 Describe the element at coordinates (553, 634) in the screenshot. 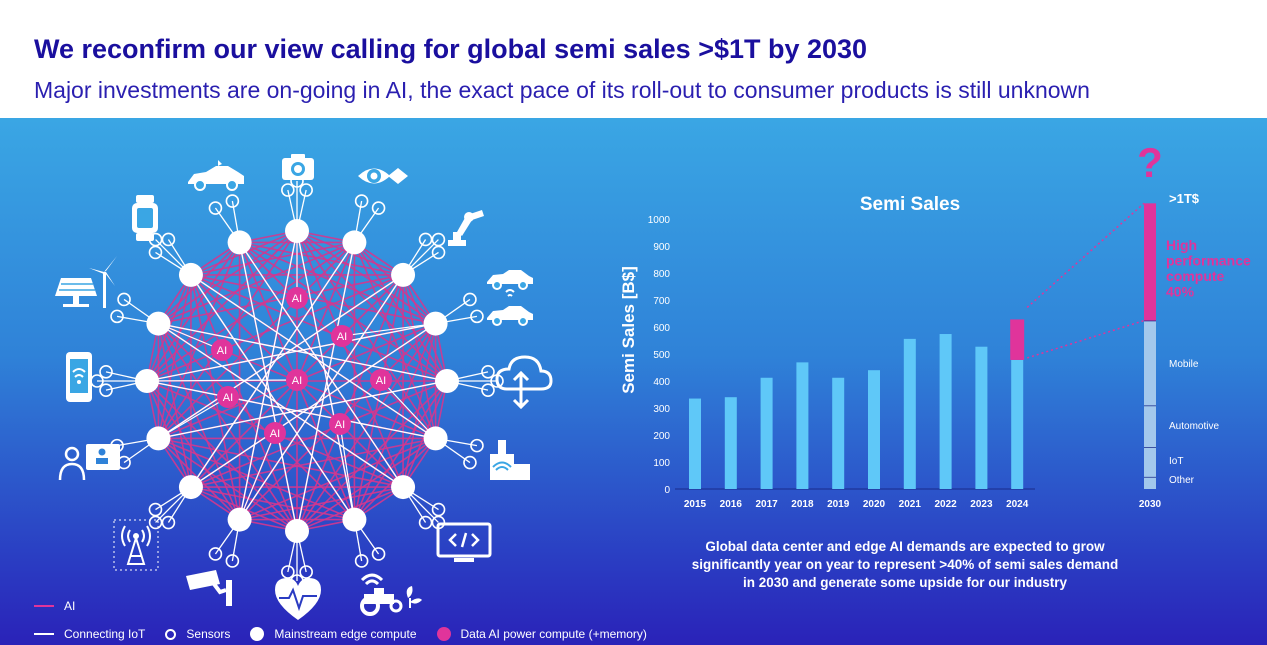

I see `legend-data-ai-label: Data AI power compute (+memory)` at that location.